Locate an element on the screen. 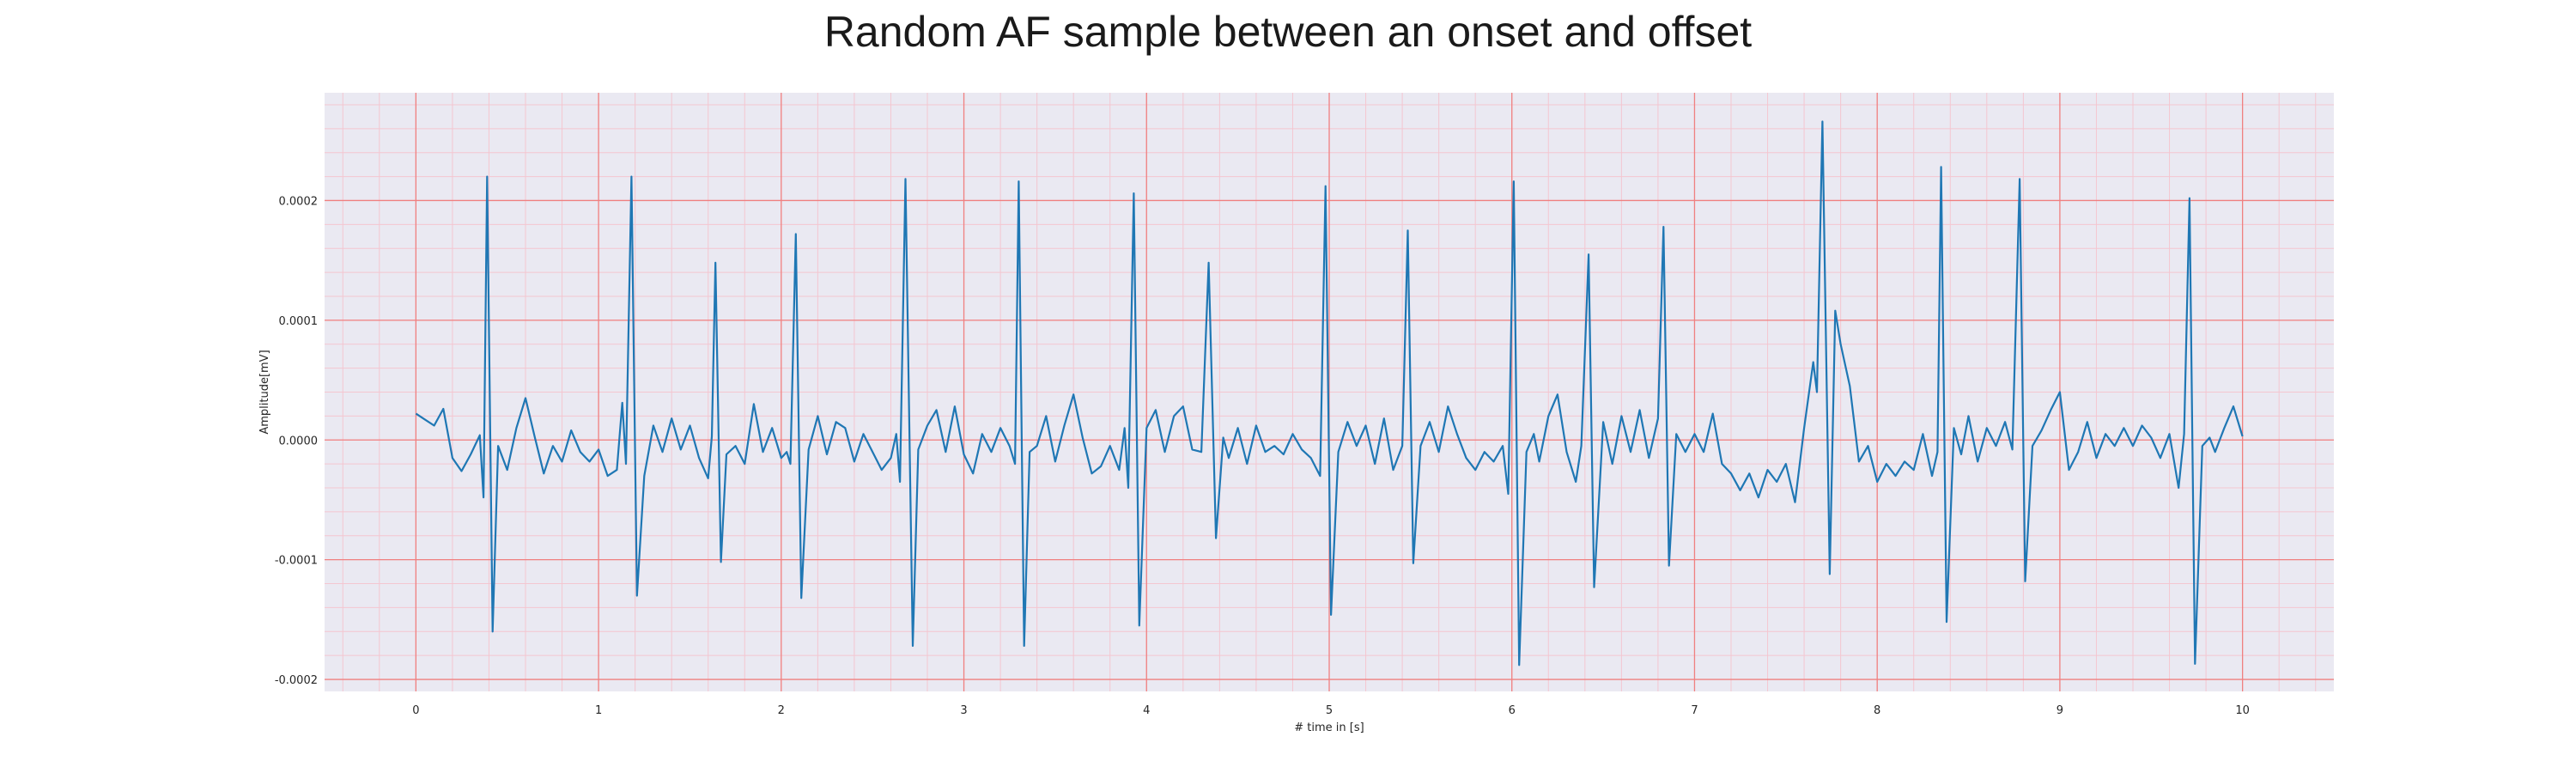  x-tick-label: 10 is located at coordinates (2243, 710).